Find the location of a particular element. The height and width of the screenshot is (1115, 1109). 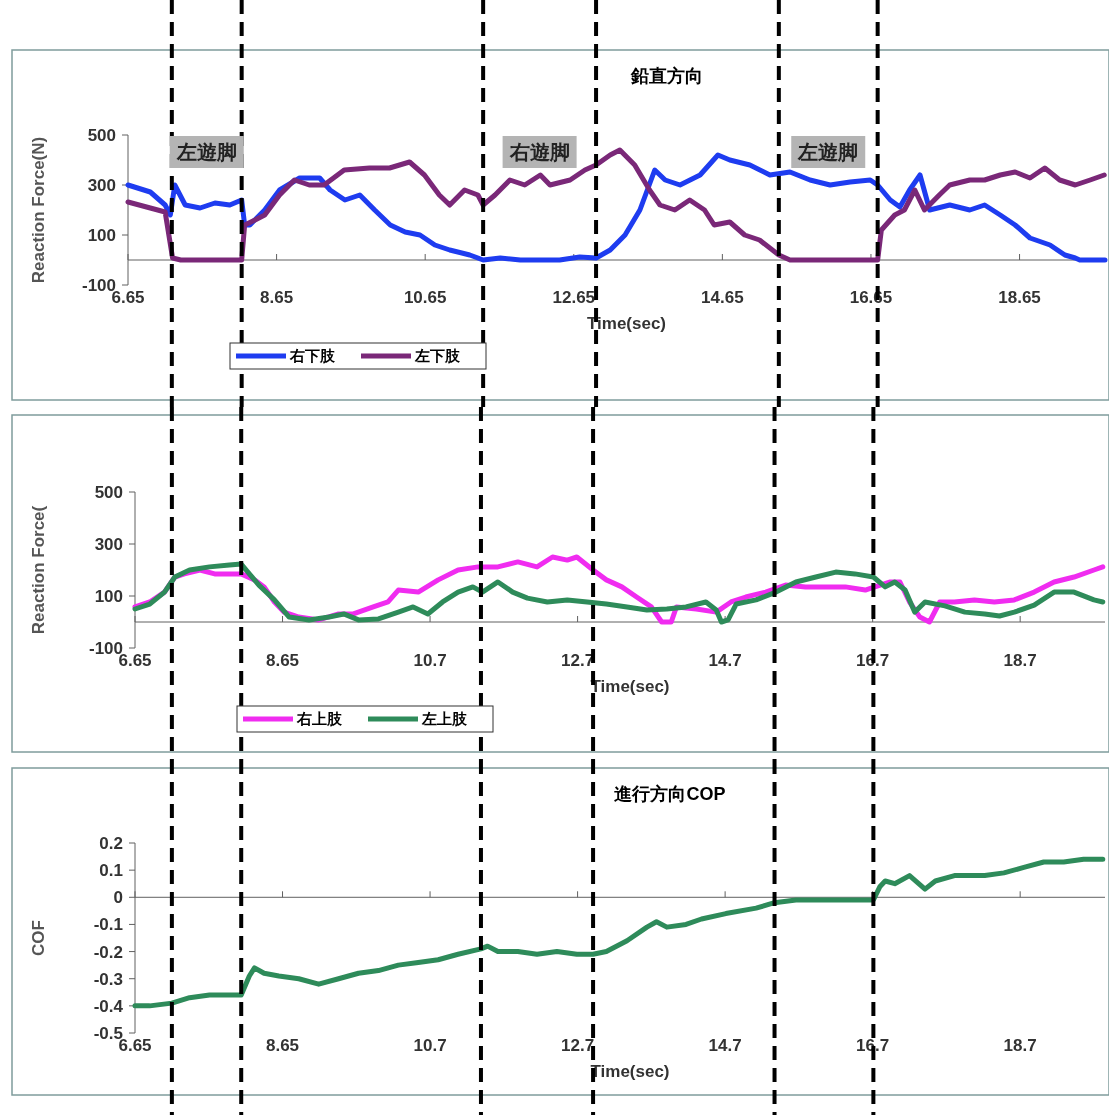

x-tick-label: 14.65 is located at coordinates (722, 297).